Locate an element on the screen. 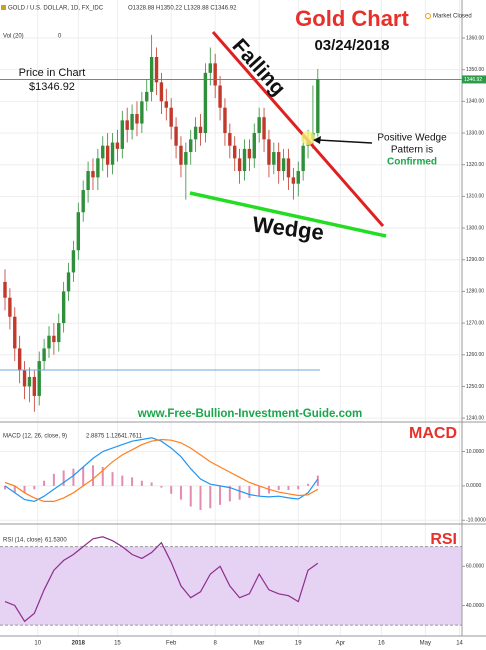 This screenshot has width=486, height=650. market-status: Market Closed is located at coordinates (452, 17).